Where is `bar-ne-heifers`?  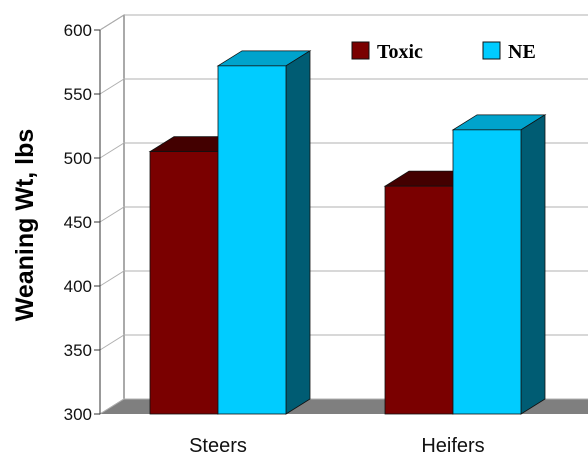 bar-ne-heifers is located at coordinates (499, 264).